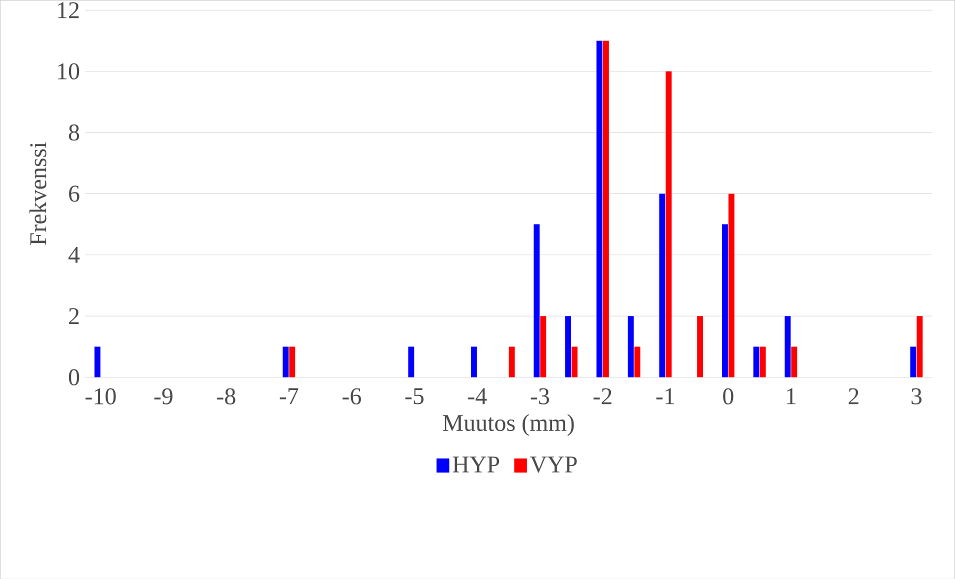 The height and width of the screenshot is (579, 955). I want to click on x-tick-label: 3, so click(917, 396).